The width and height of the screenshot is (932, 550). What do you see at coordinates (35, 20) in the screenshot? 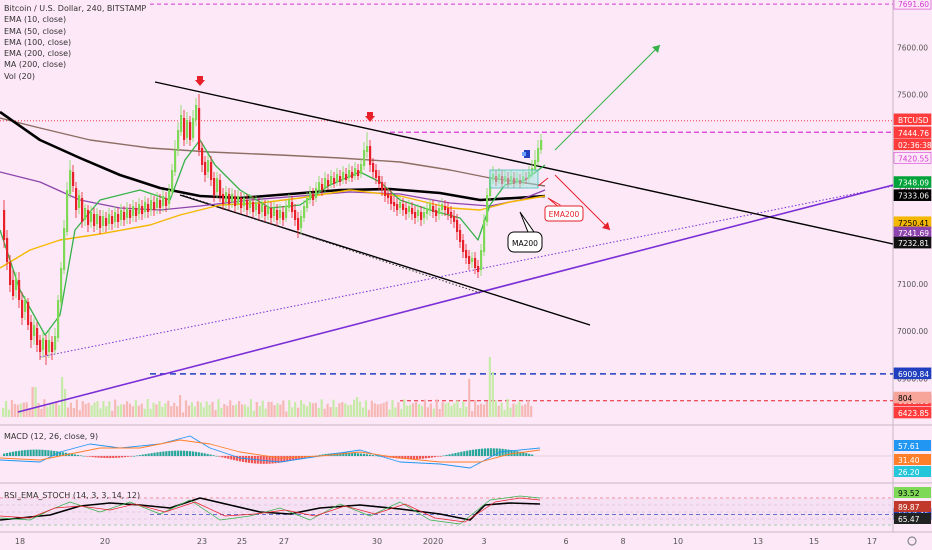
I see `legend-indicator-ema10: EMA (10, close)` at bounding box center [35, 20].